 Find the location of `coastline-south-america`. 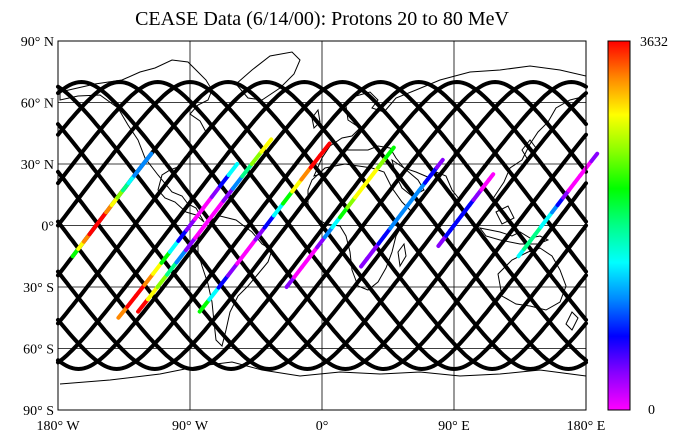

coastline-south-america is located at coordinates (235, 281).